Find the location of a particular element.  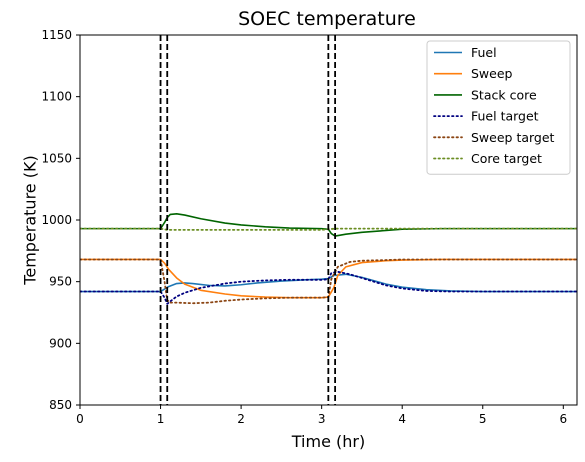

series-line-fuel is located at coordinates (328, 283).